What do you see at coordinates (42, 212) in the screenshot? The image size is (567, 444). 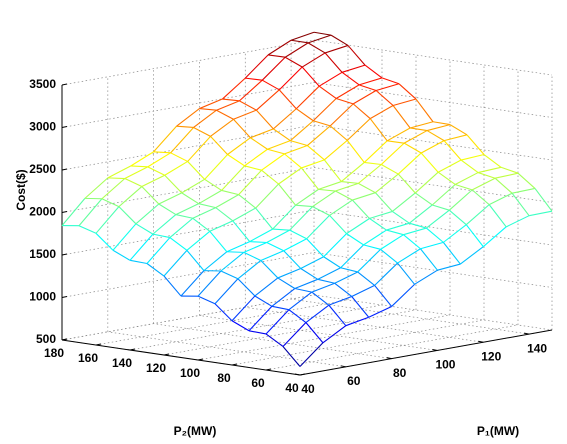 I see `z-tick-label: 2000` at bounding box center [42, 212].